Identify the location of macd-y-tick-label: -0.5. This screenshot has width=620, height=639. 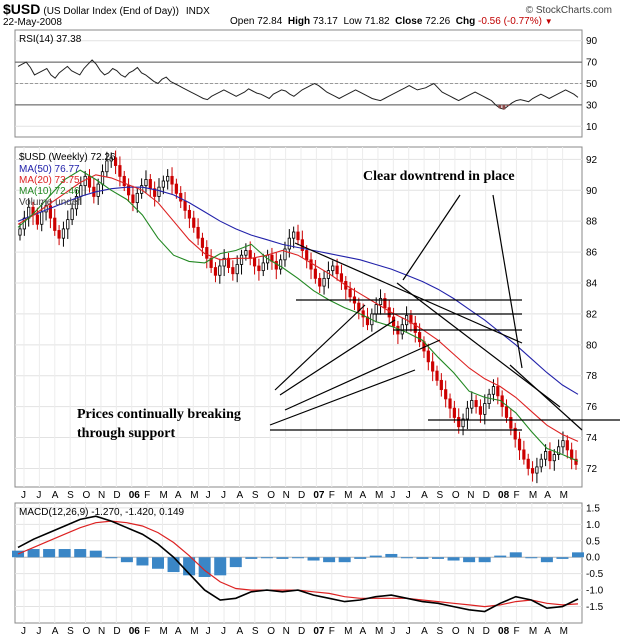
(595, 574).